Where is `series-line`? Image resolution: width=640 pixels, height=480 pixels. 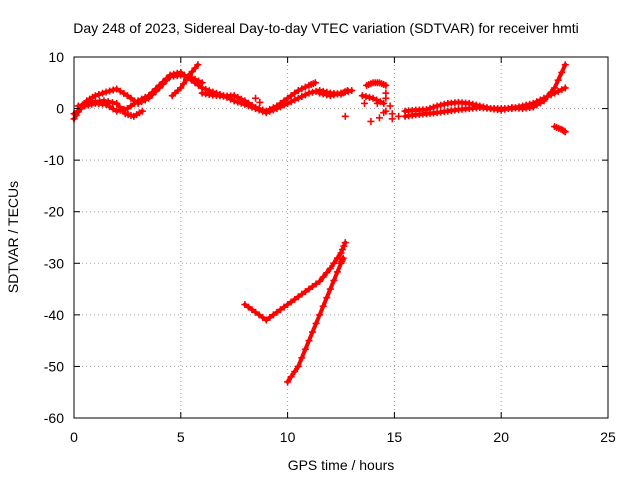 series-line is located at coordinates (138, 93).